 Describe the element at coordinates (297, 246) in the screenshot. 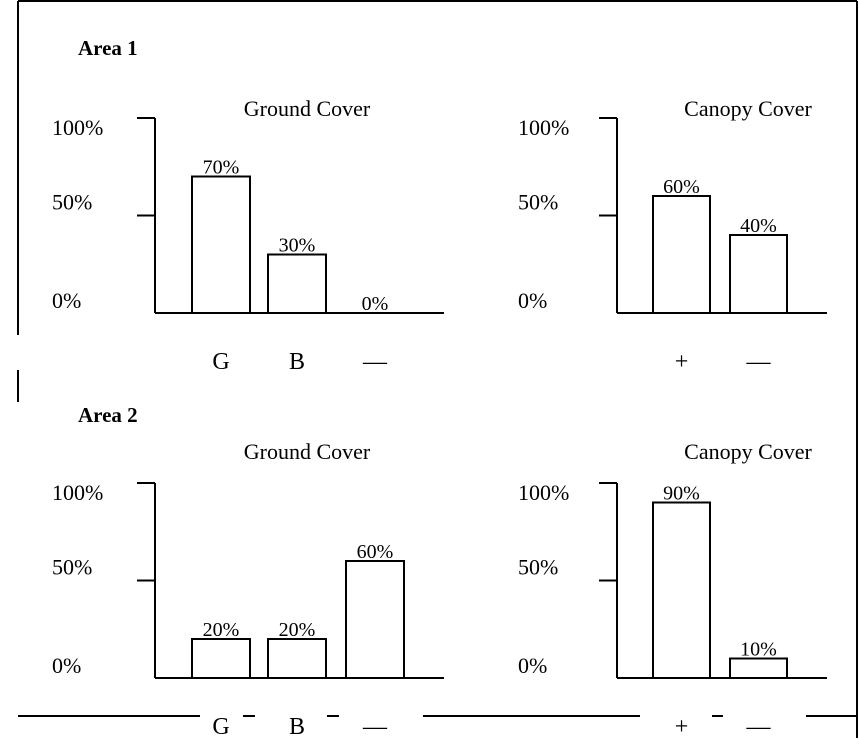

I see `data-label: 30%` at that location.